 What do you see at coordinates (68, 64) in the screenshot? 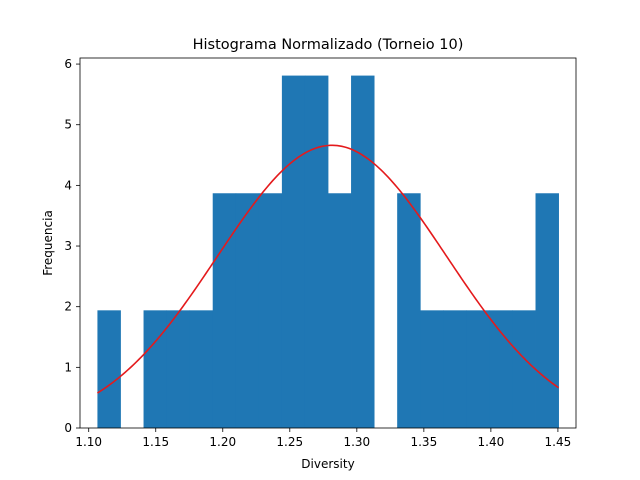
I see `y-tick-label: 6` at bounding box center [68, 64].